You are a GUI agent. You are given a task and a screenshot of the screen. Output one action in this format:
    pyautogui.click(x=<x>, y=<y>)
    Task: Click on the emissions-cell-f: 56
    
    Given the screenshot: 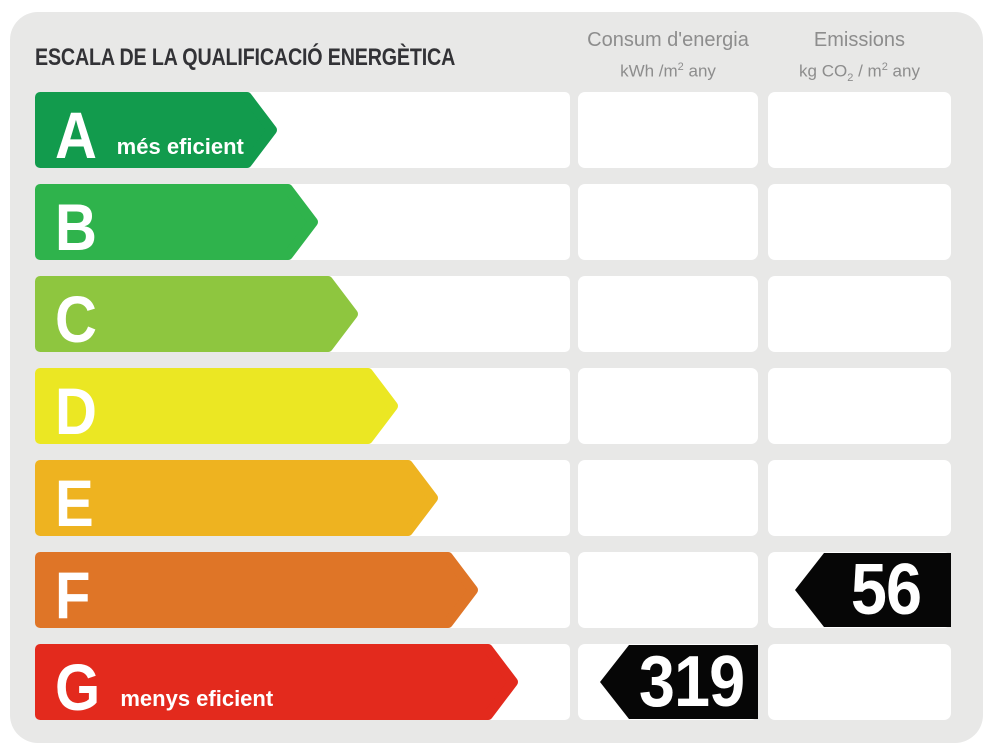 What is the action you would take?
    pyautogui.click(x=859, y=590)
    